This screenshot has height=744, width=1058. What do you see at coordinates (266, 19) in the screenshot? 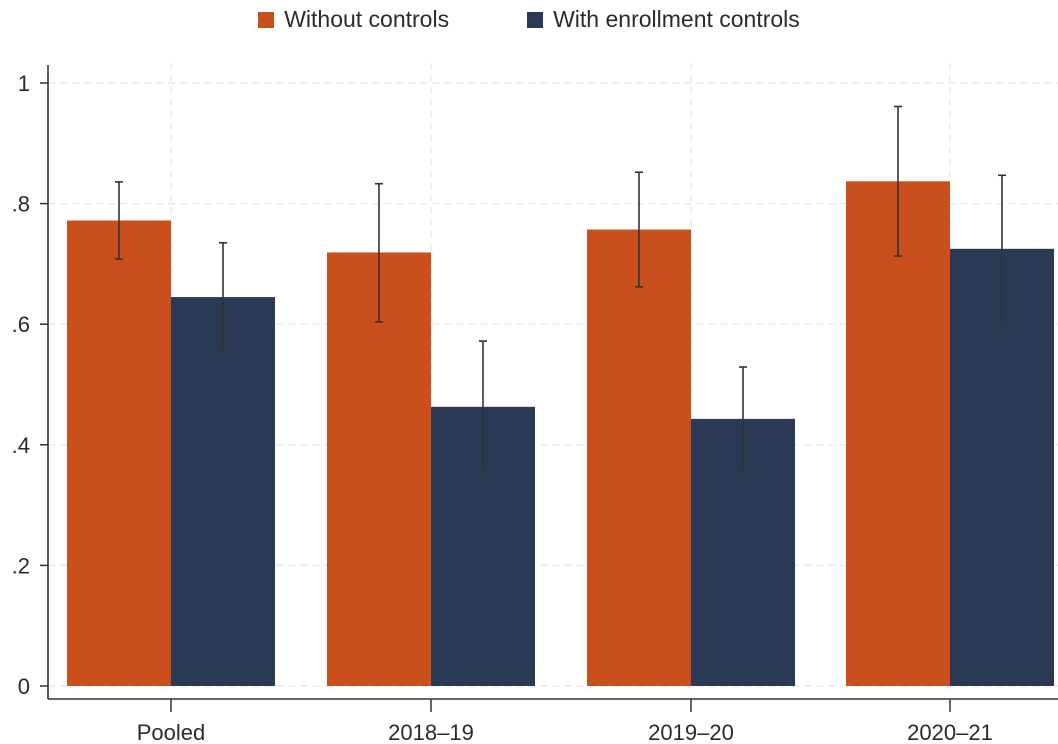
I see `legend-swatch-without-controls` at bounding box center [266, 19].